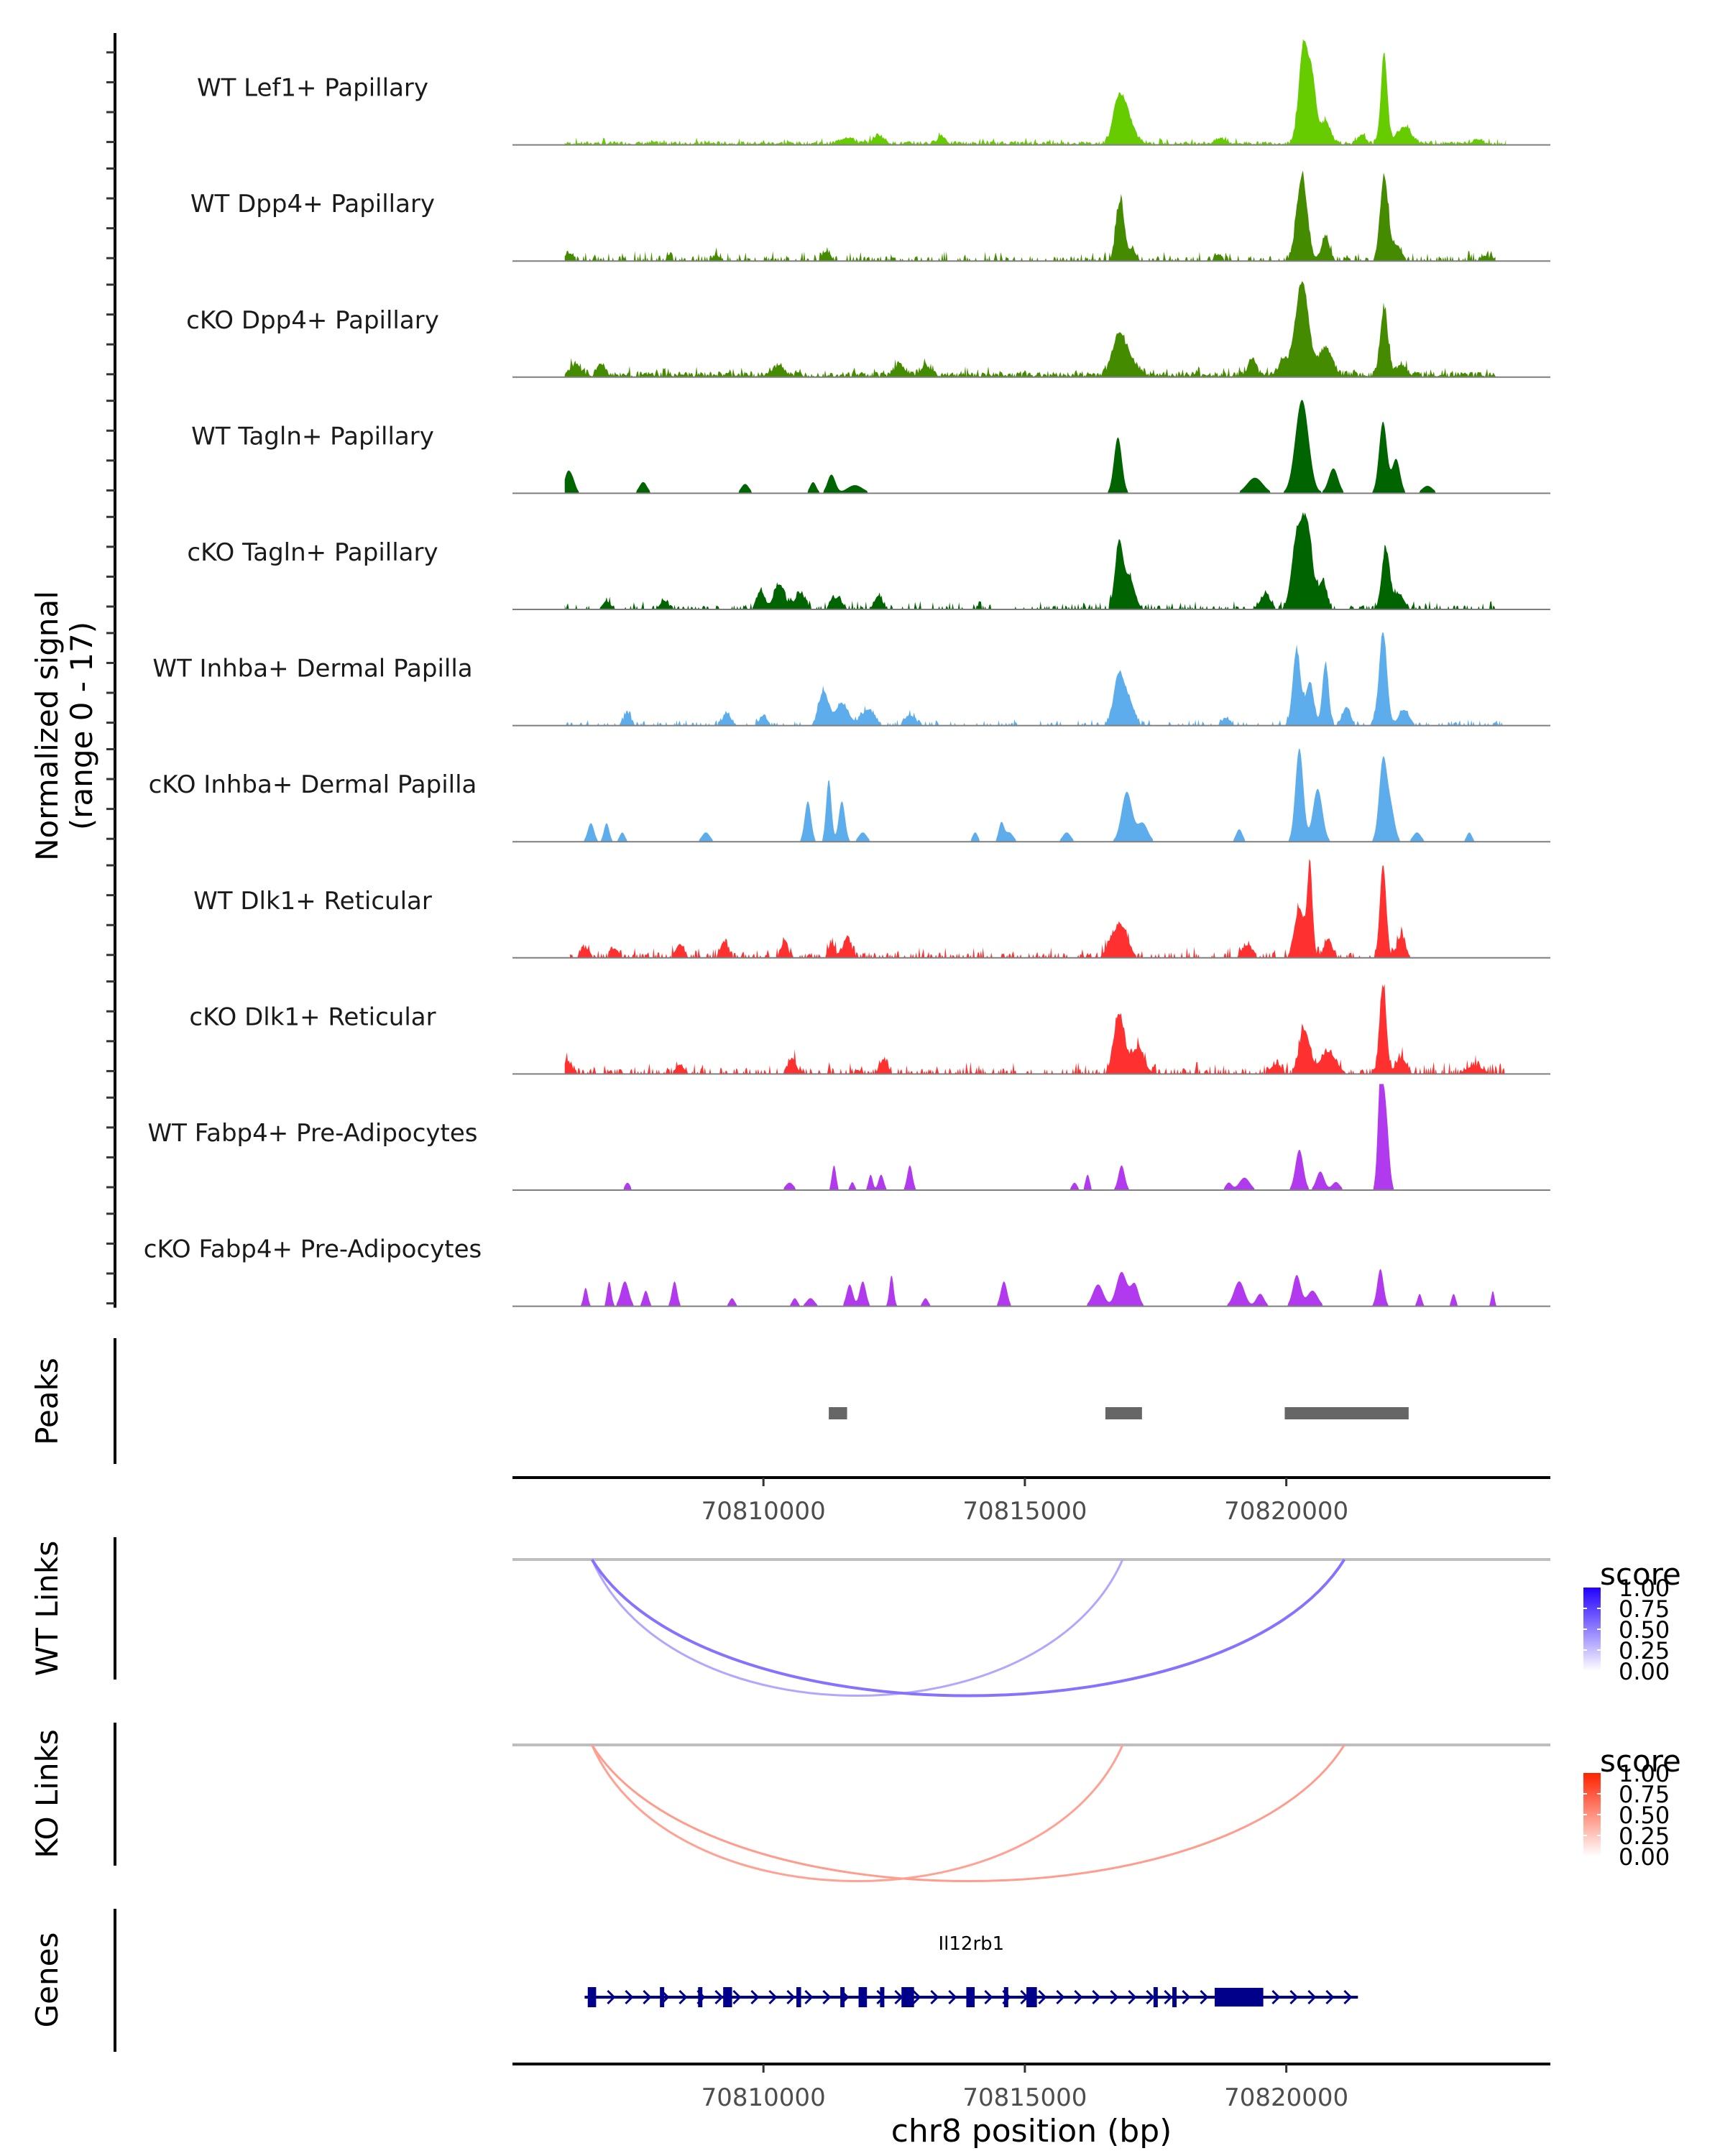 Image resolution: width=1725 pixels, height=2156 pixels. Describe the element at coordinates (312, 901) in the screenshot. I see `track-label: WT Dlk1+ Reticular` at that location.